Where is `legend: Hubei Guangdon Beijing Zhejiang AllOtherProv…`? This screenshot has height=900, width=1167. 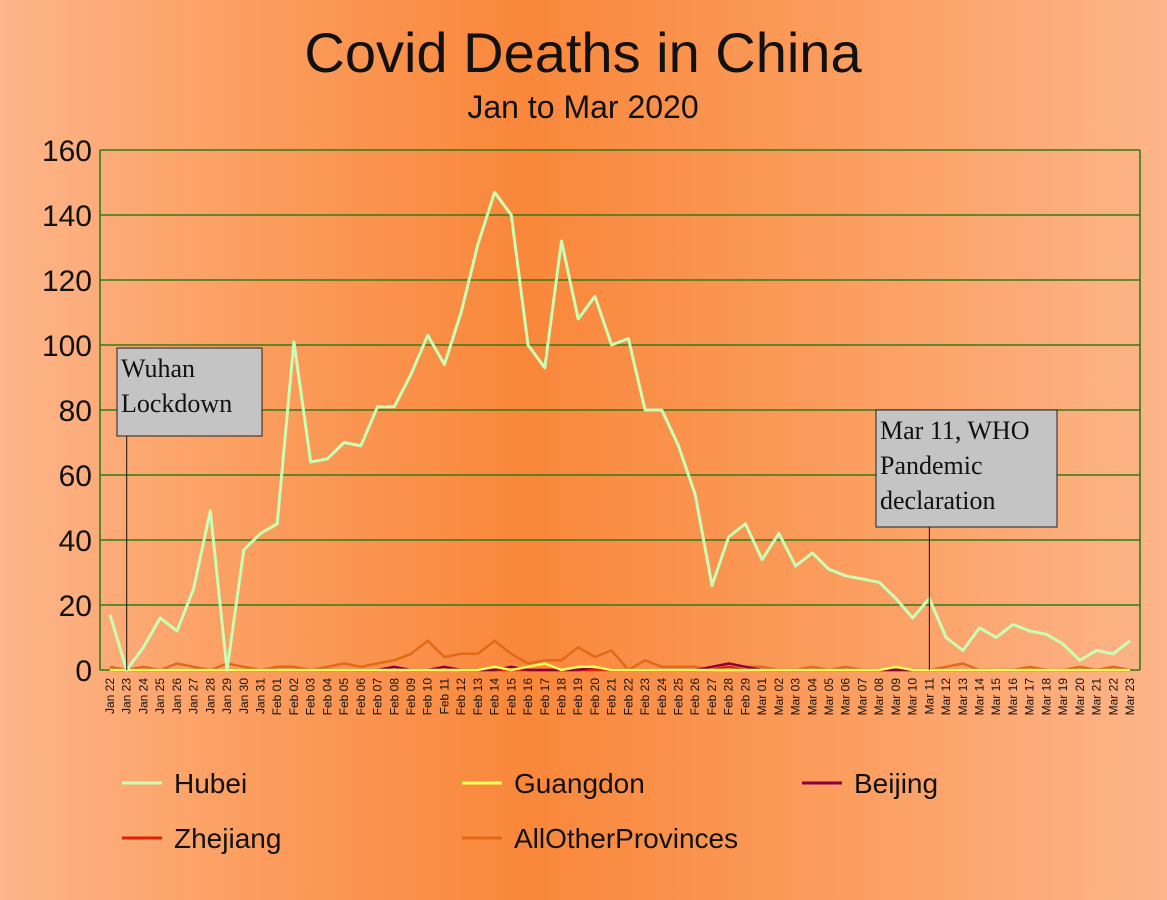 legend: Hubei Guangdon Beijing Zhejiang AllOtherProv… is located at coordinates (530, 811).